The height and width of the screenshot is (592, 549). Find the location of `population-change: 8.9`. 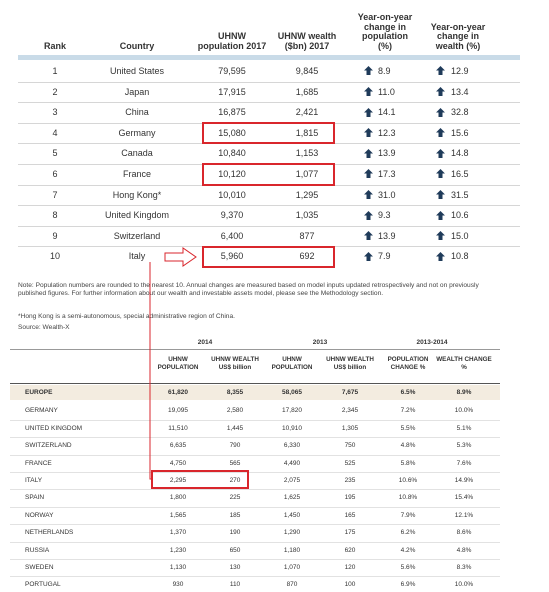

population-change: 8.9 is located at coordinates (384, 71).